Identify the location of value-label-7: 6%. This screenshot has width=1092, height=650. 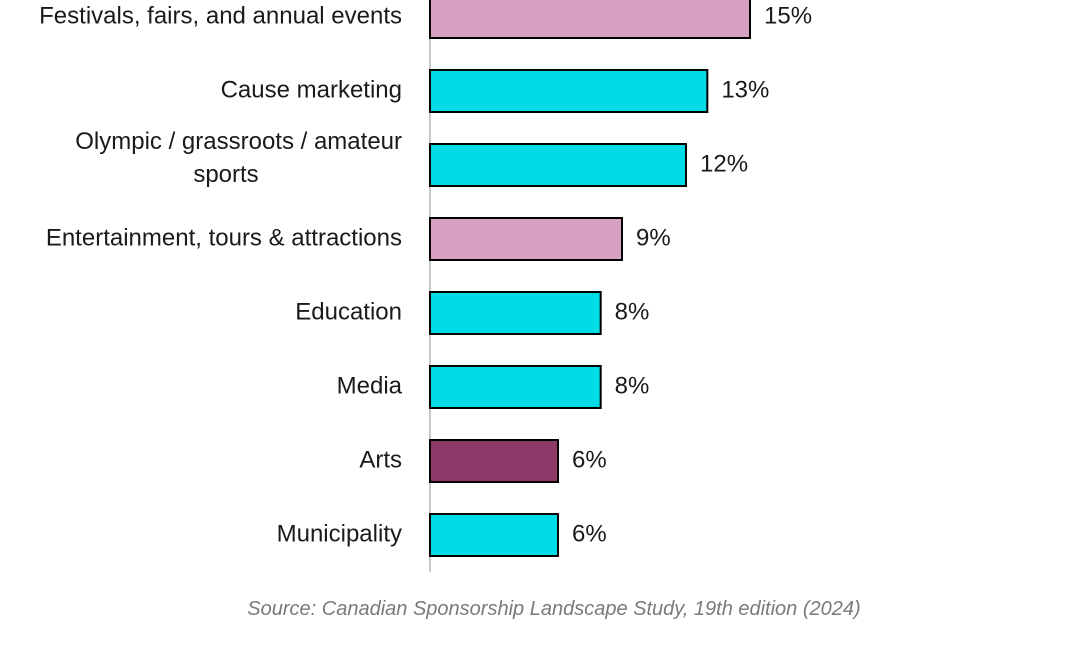
(589, 533).